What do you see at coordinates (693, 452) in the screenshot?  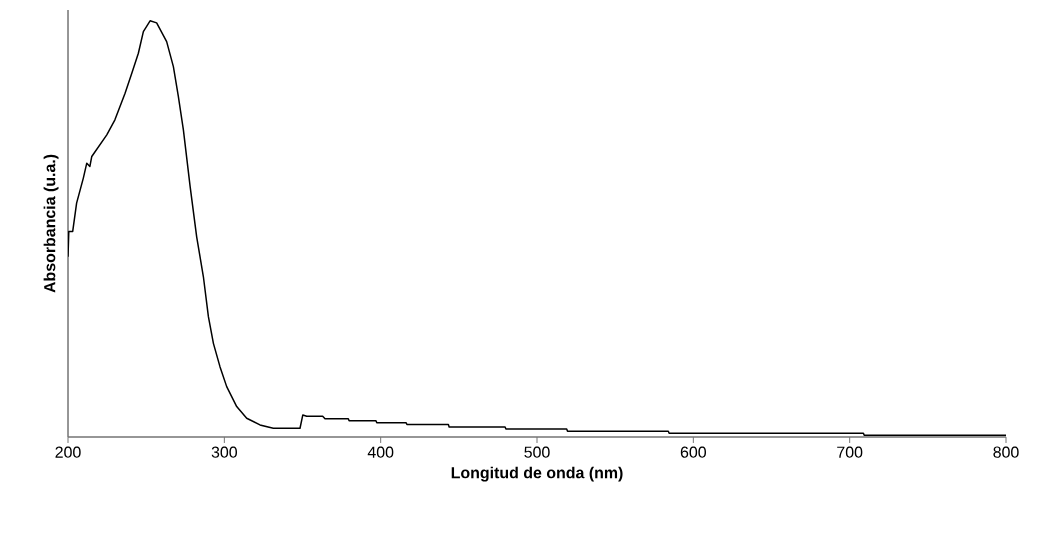 I see `x-tick-label: 600` at bounding box center [693, 452].